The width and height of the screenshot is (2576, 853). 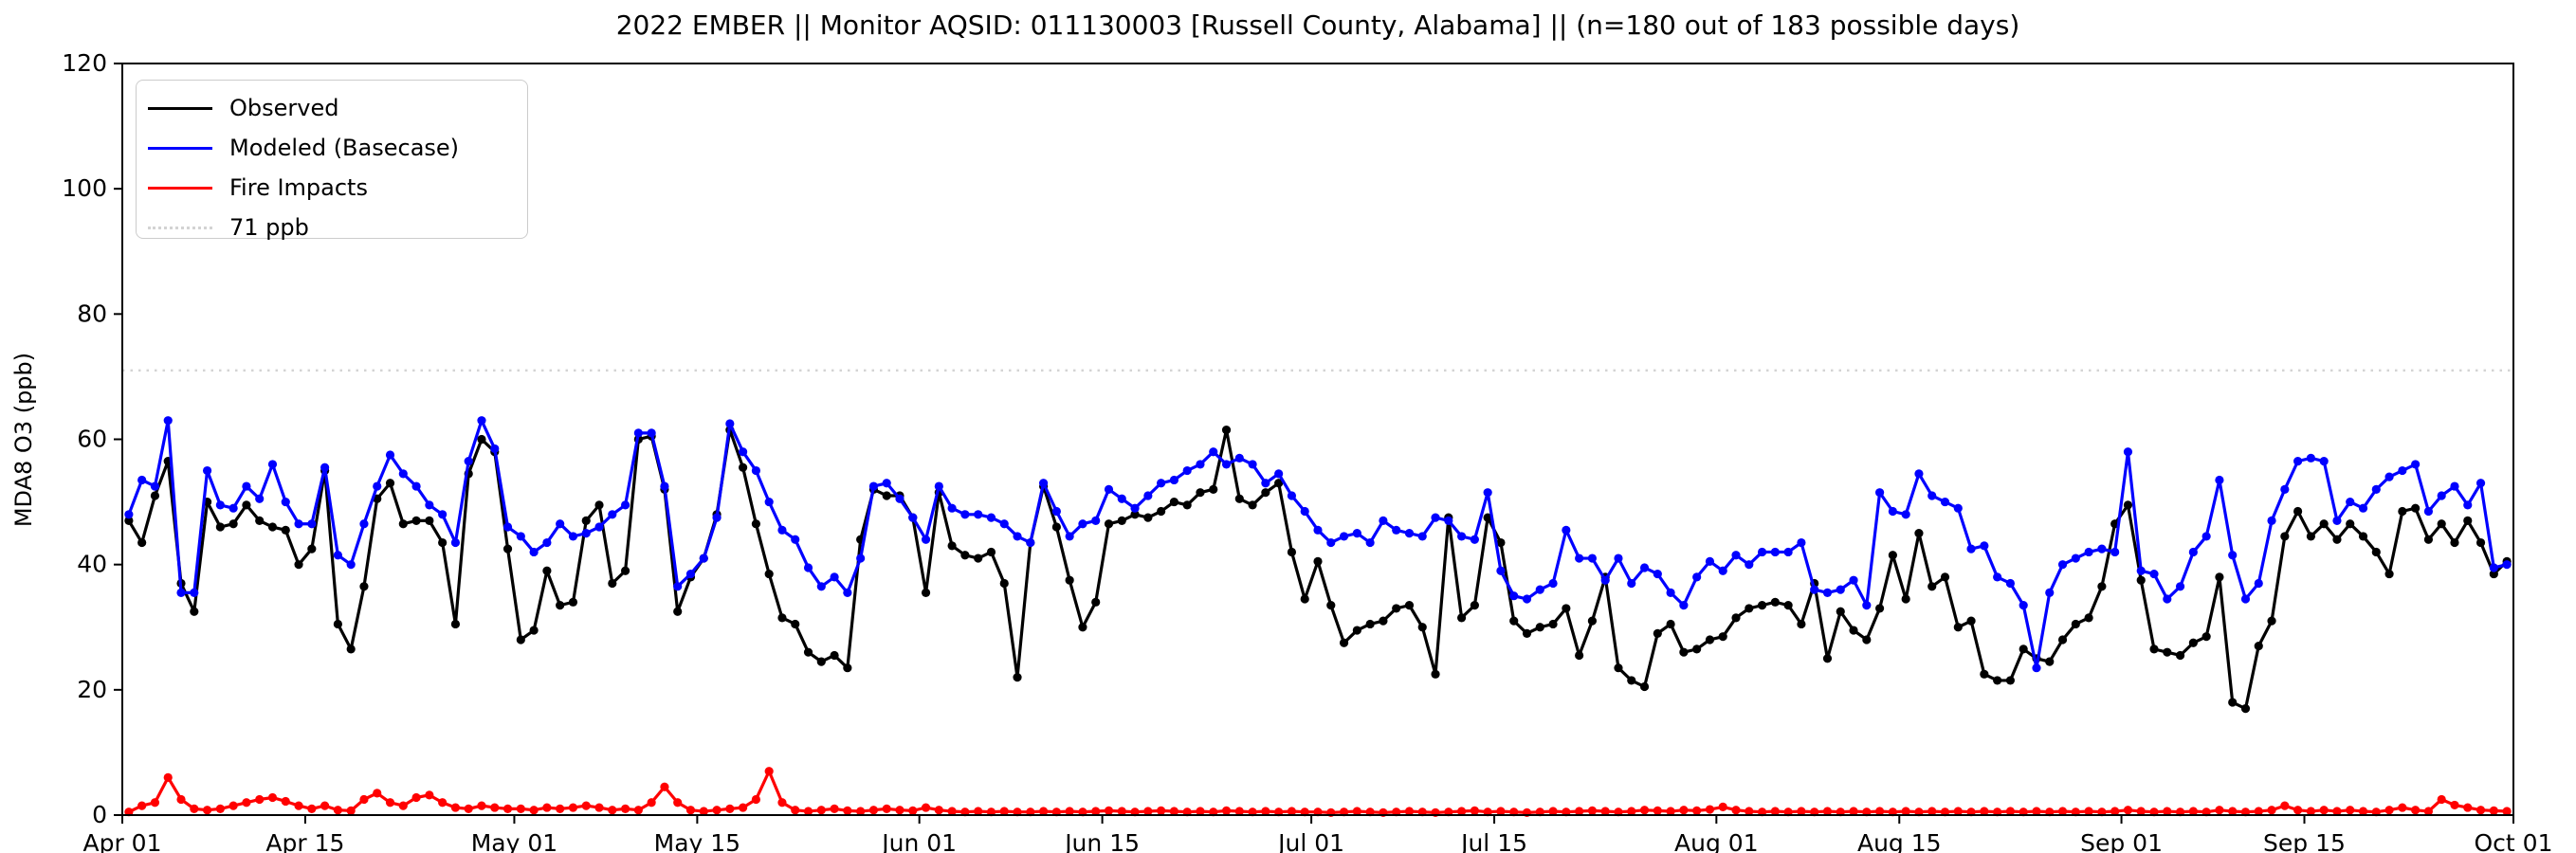 I want to click on y-tick-label: 40, so click(x=92, y=564).